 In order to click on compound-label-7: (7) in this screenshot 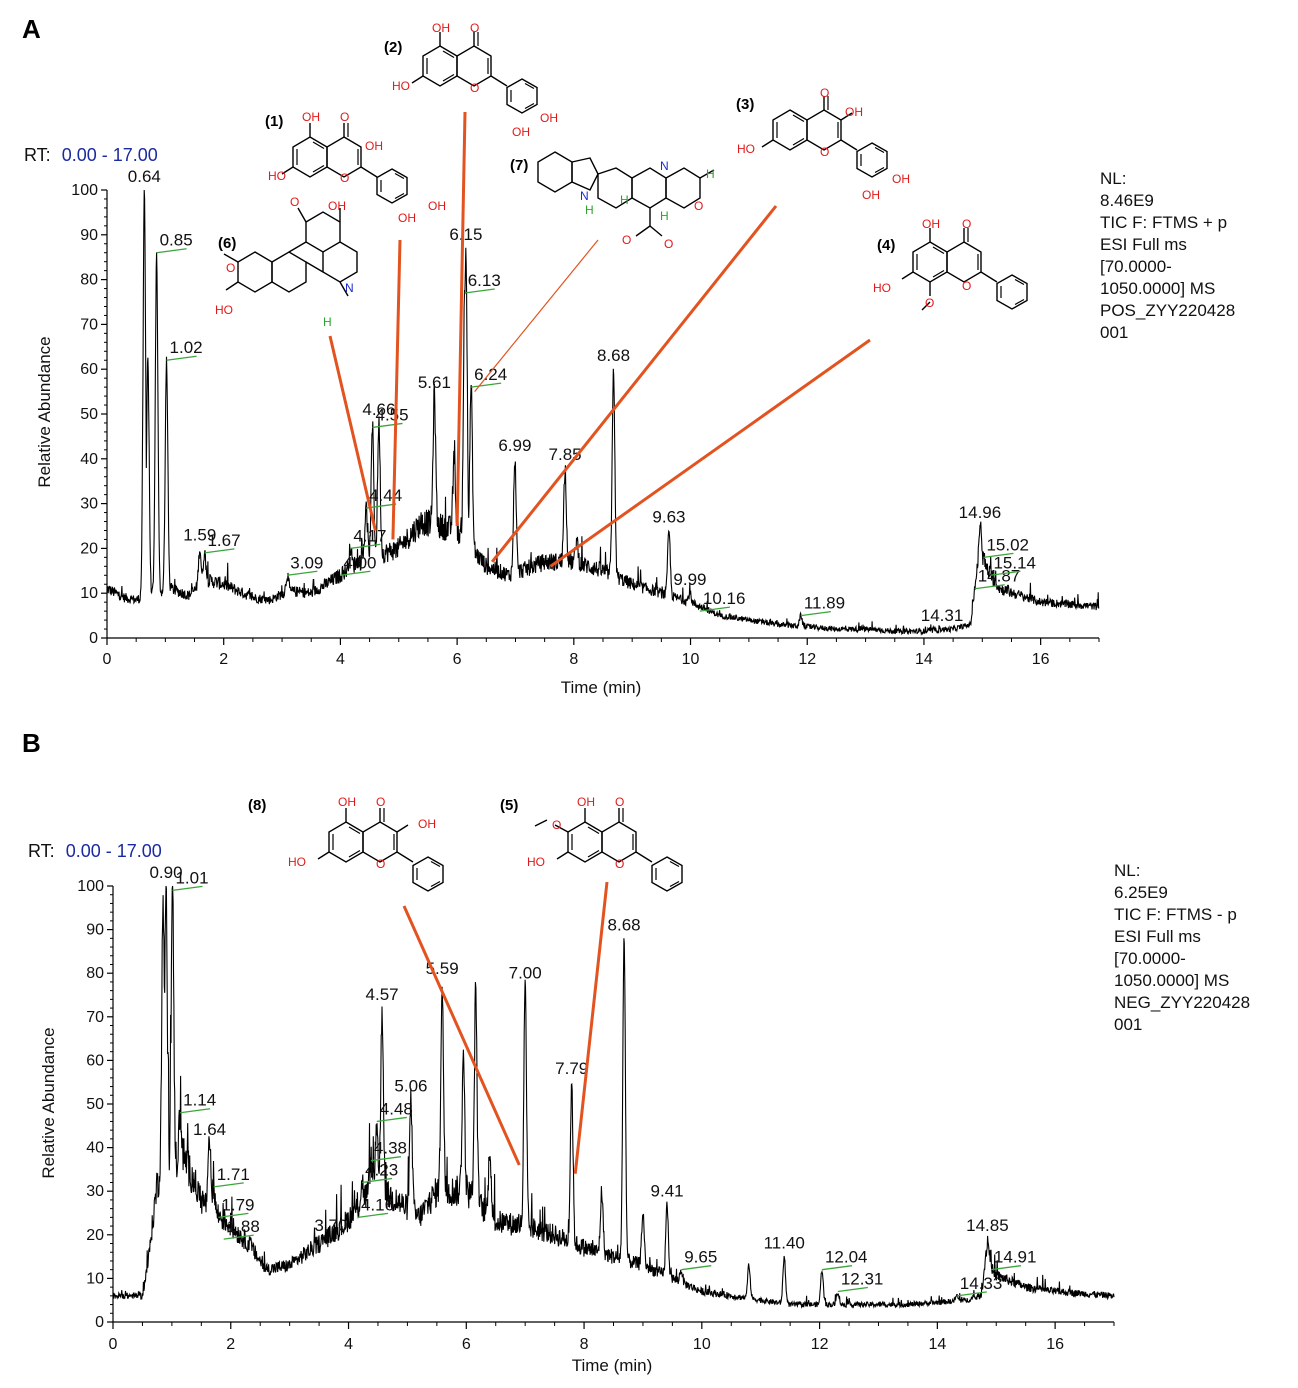, I will do `click(519, 165)`.